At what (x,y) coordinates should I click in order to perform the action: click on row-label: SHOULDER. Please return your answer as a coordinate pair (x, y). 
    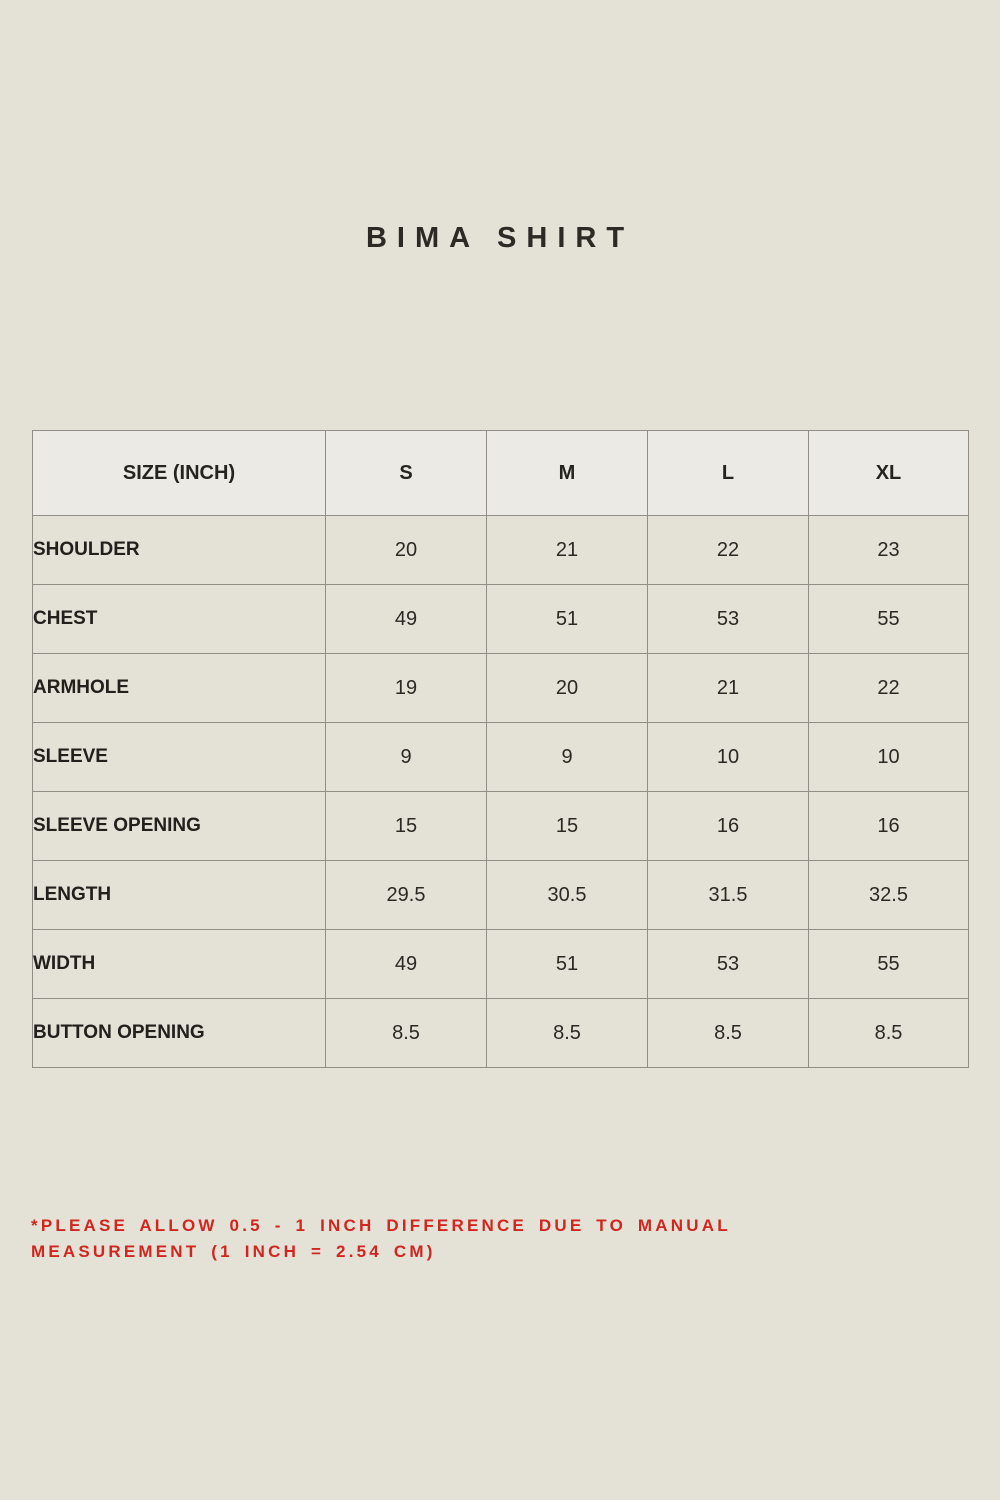
    Looking at the image, I should click on (179, 550).